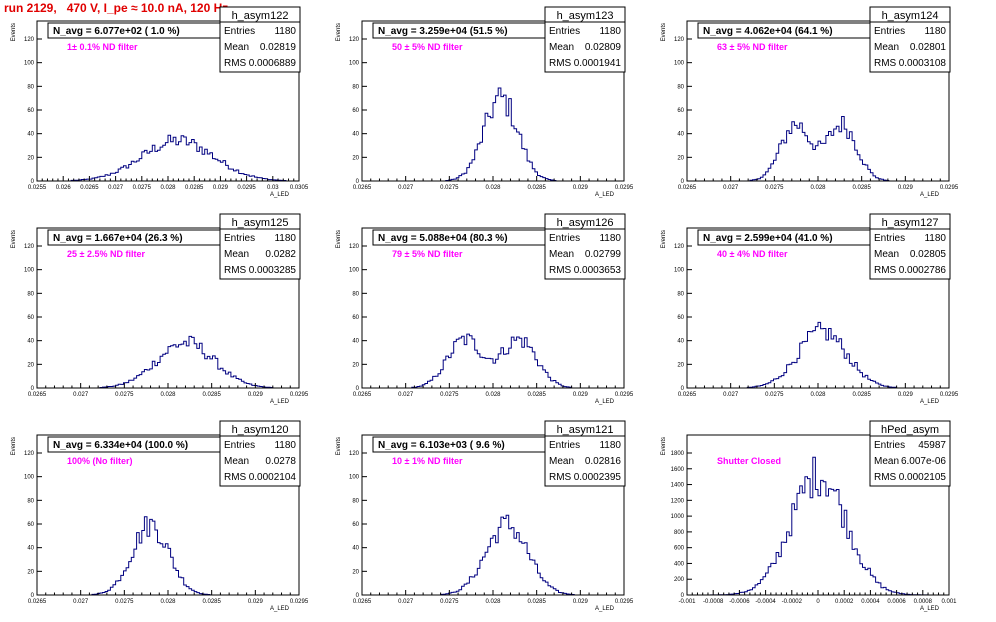  What do you see at coordinates (679, 564) in the screenshot?
I see `y-tick-label: 400` at bounding box center [679, 564].